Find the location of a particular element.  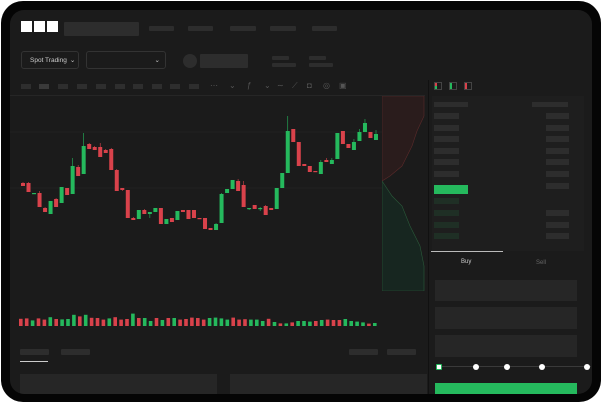

ruler-icon: ⟋ is located at coordinates (295, 85).